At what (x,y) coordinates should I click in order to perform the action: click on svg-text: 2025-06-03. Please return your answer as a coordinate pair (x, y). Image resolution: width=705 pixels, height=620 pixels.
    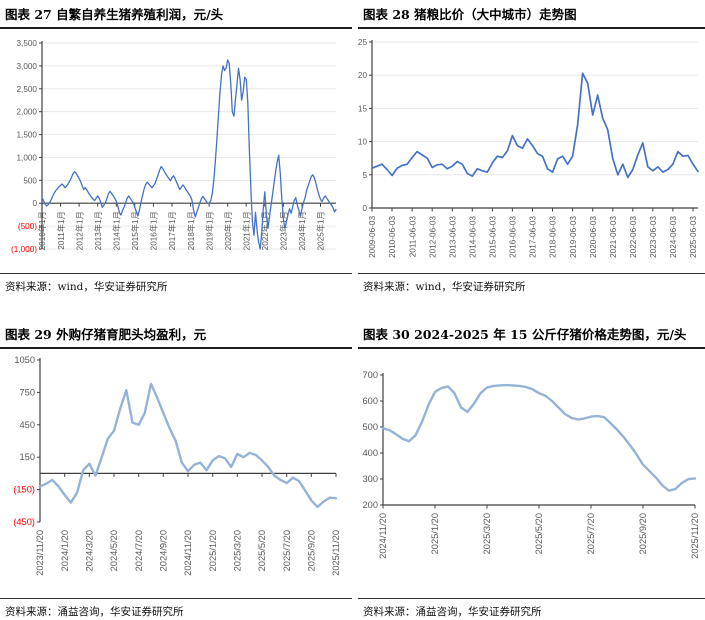
    Looking at the image, I should click on (693, 237).